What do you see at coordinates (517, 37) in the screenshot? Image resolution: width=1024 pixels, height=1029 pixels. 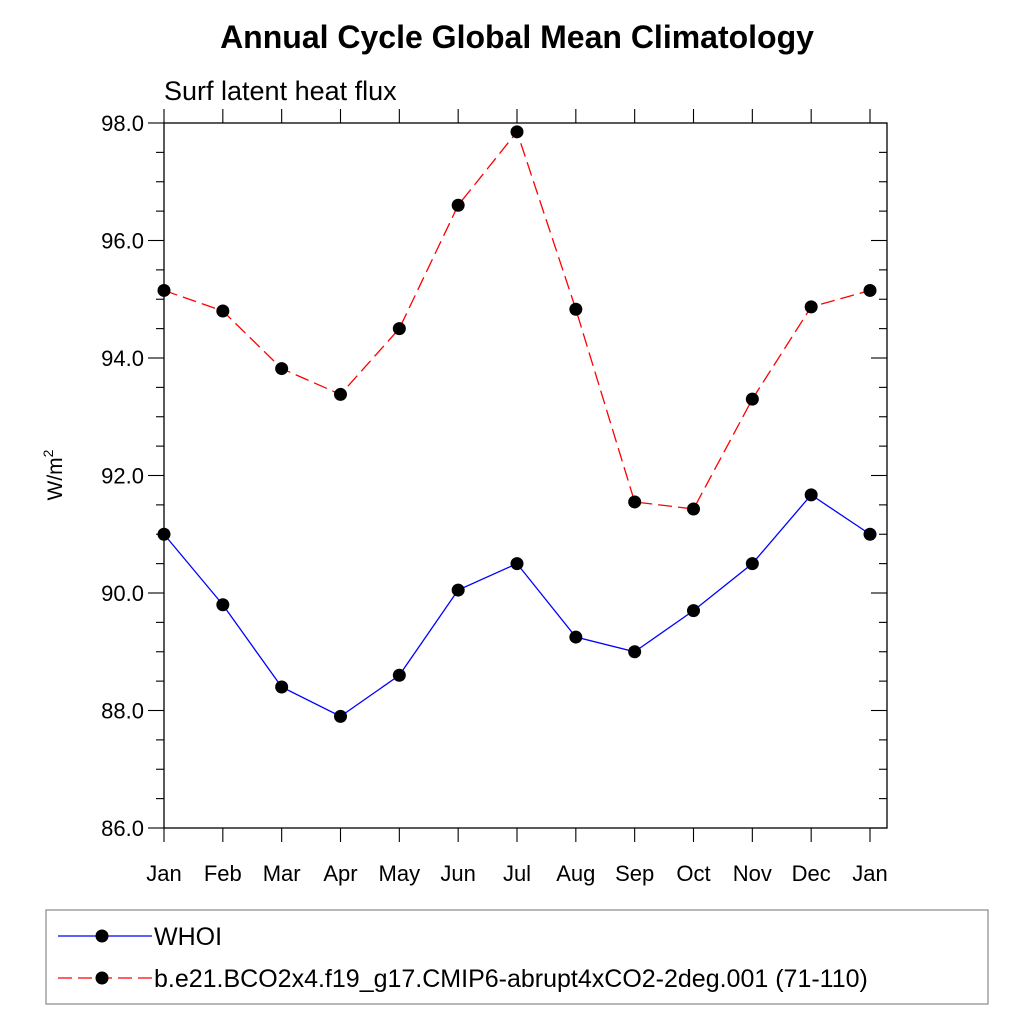 I see `chart-title: Annual Cycle Global Mean Climatology` at bounding box center [517, 37].